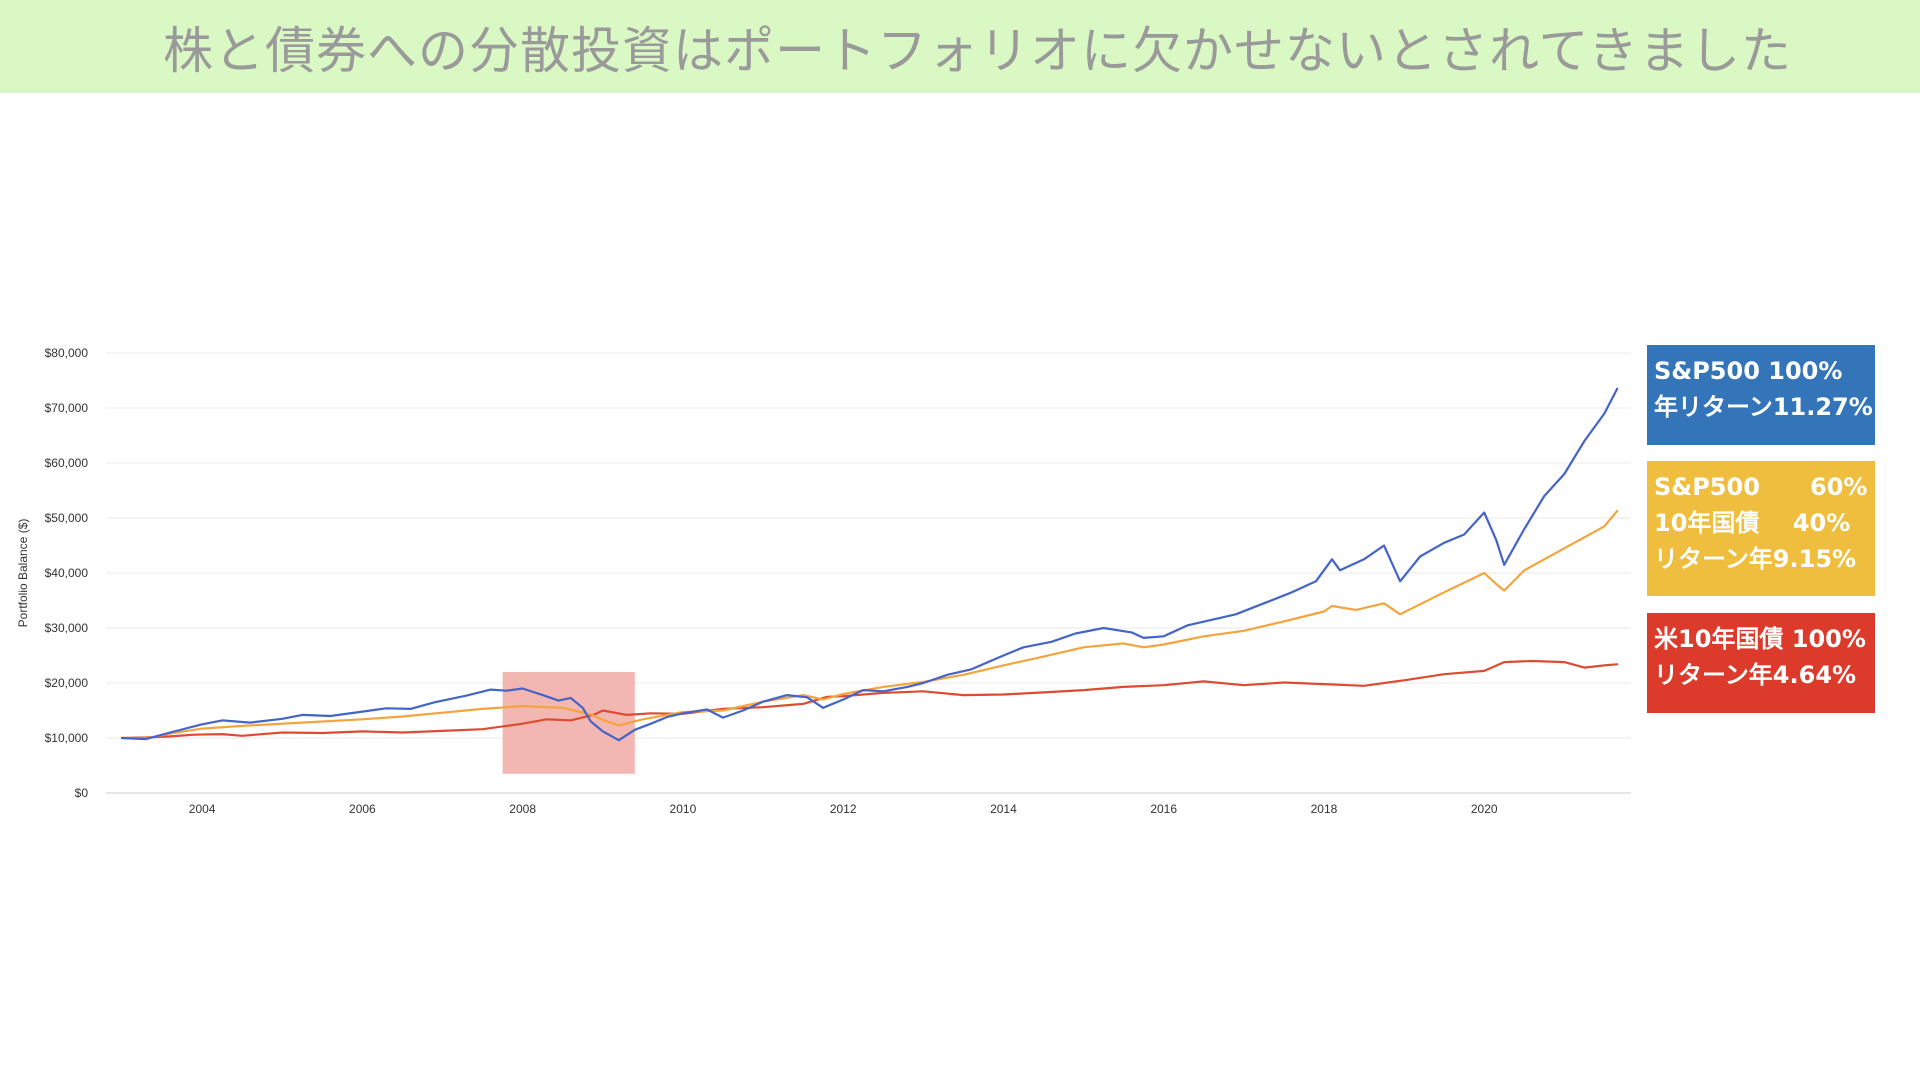  I want to click on y-tick-label: $70,000, so click(67, 408).